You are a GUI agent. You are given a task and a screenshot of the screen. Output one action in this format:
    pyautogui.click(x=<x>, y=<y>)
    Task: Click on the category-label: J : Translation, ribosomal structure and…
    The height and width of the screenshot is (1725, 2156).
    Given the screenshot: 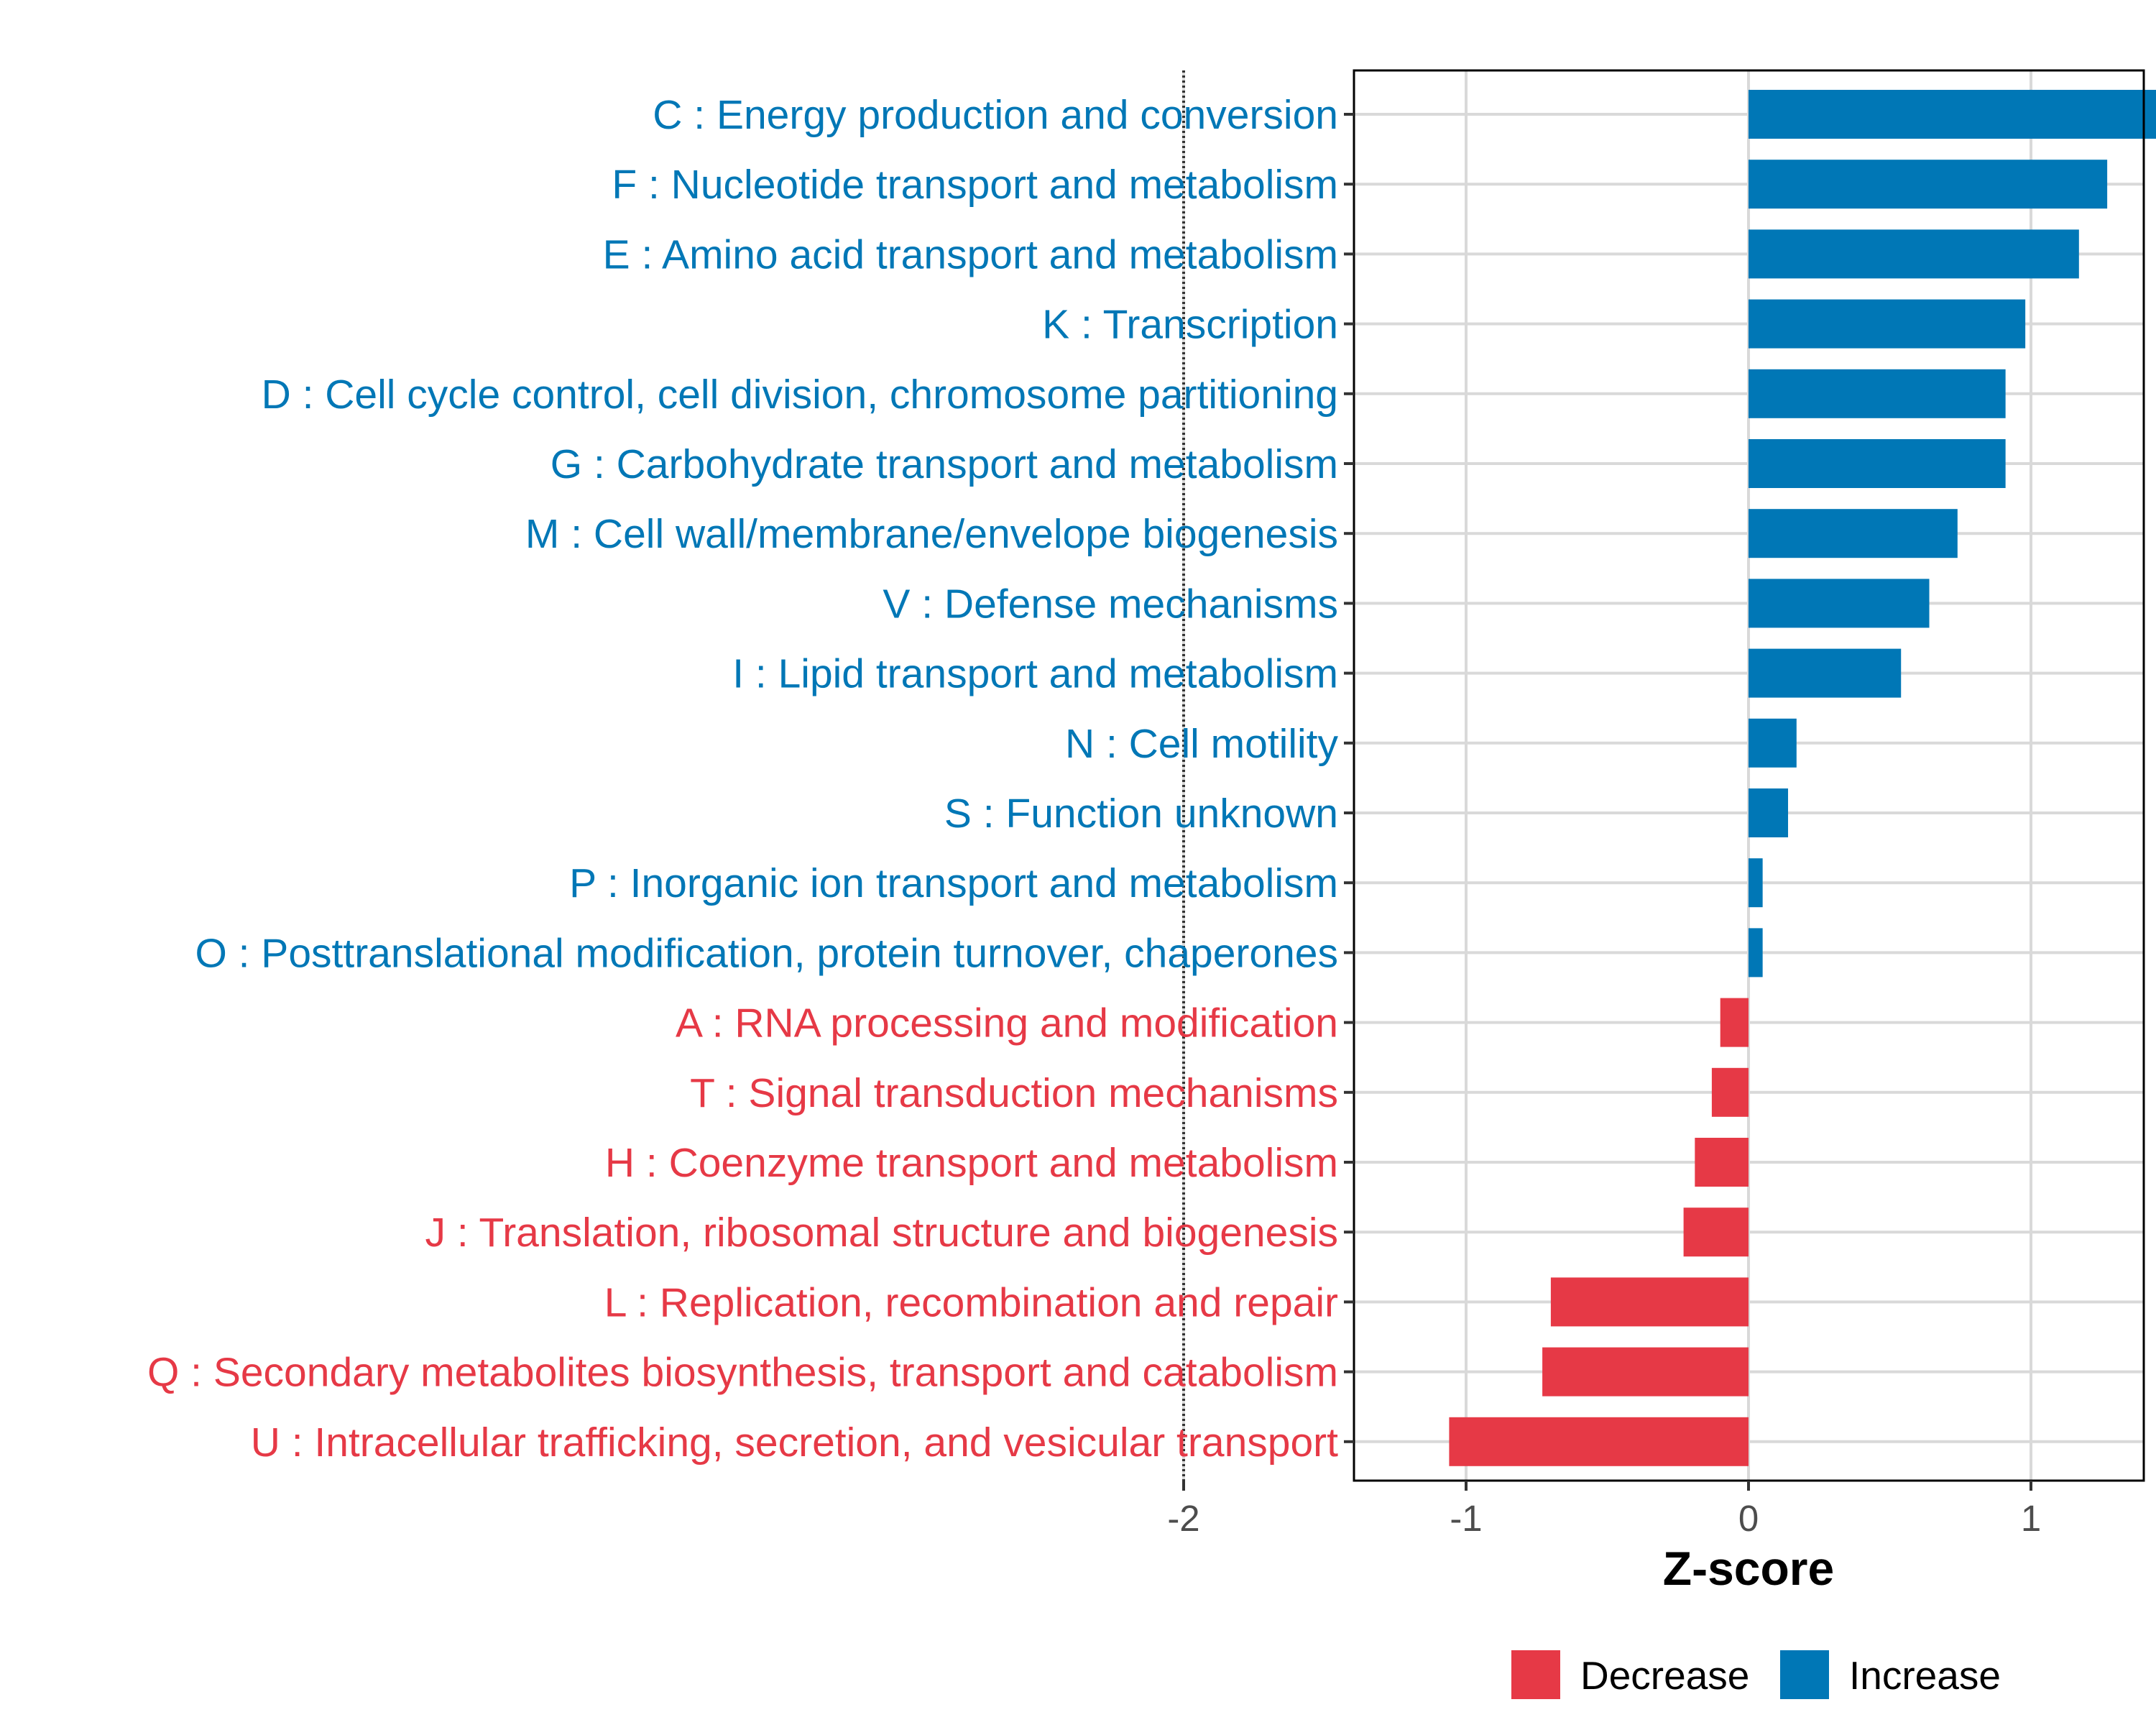 What is the action you would take?
    pyautogui.click(x=881, y=1233)
    